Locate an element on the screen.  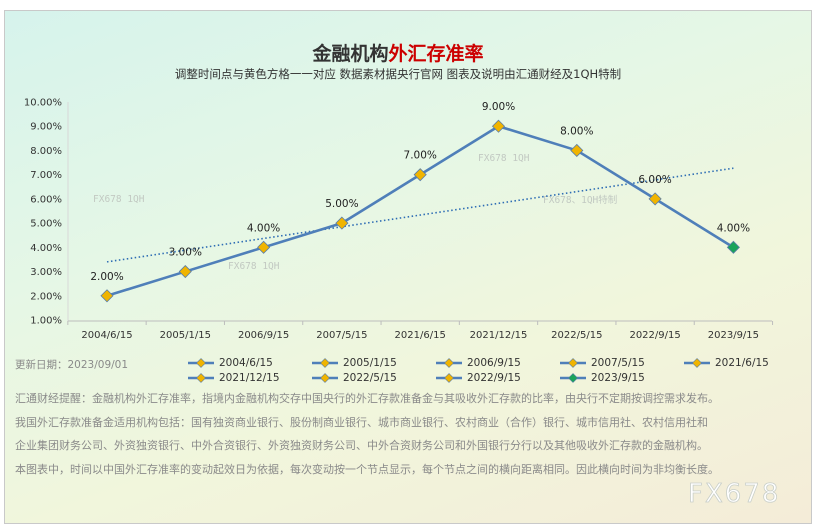
update-date: 更新日期：2023/09/01 is located at coordinates (72, 365).